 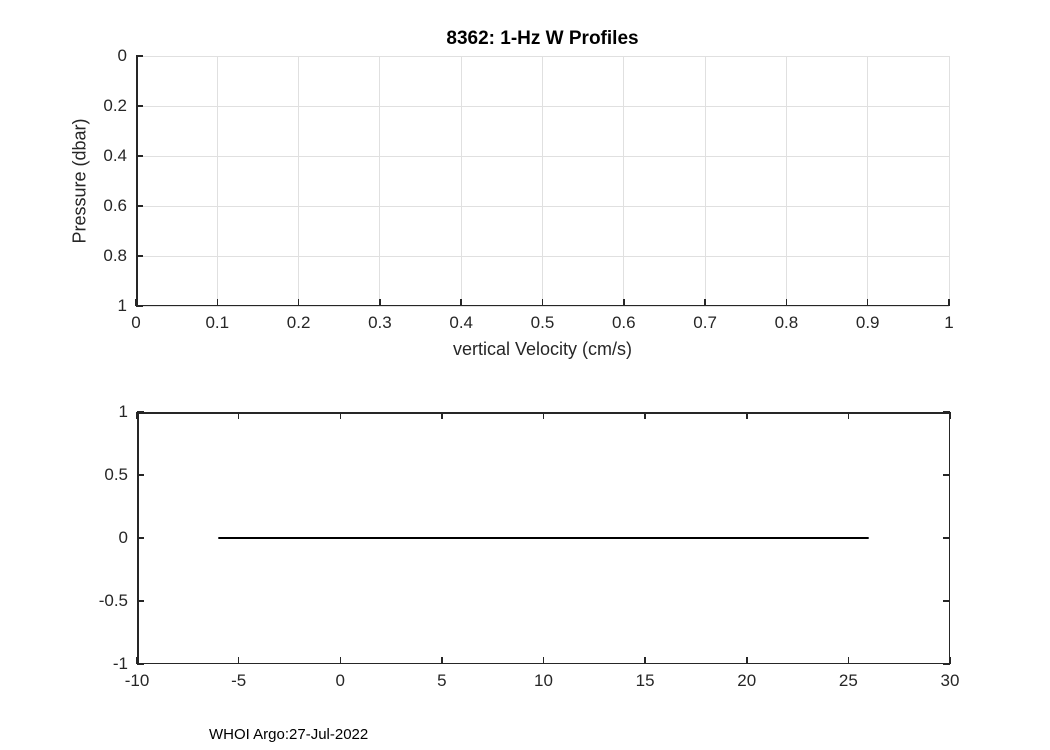 What do you see at coordinates (786, 322) in the screenshot?
I see `x-tick-label: 0.8` at bounding box center [786, 322].